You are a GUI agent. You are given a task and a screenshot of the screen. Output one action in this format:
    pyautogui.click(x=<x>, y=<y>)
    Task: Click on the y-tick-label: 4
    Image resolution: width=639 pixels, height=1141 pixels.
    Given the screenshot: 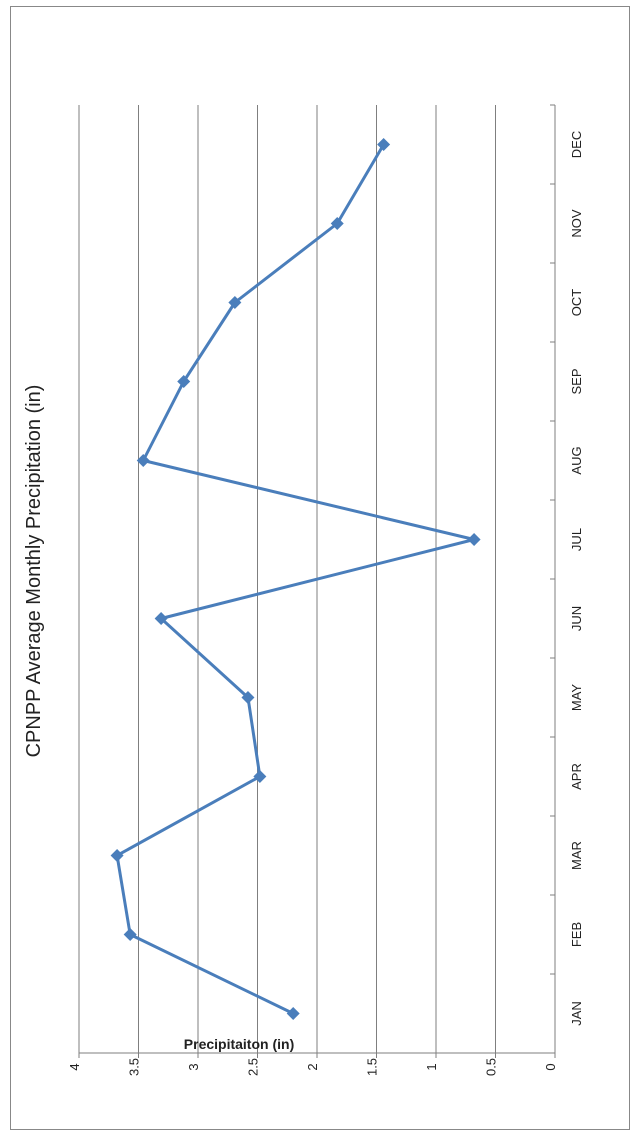 What is the action you would take?
    pyautogui.click(x=74, y=1066)
    